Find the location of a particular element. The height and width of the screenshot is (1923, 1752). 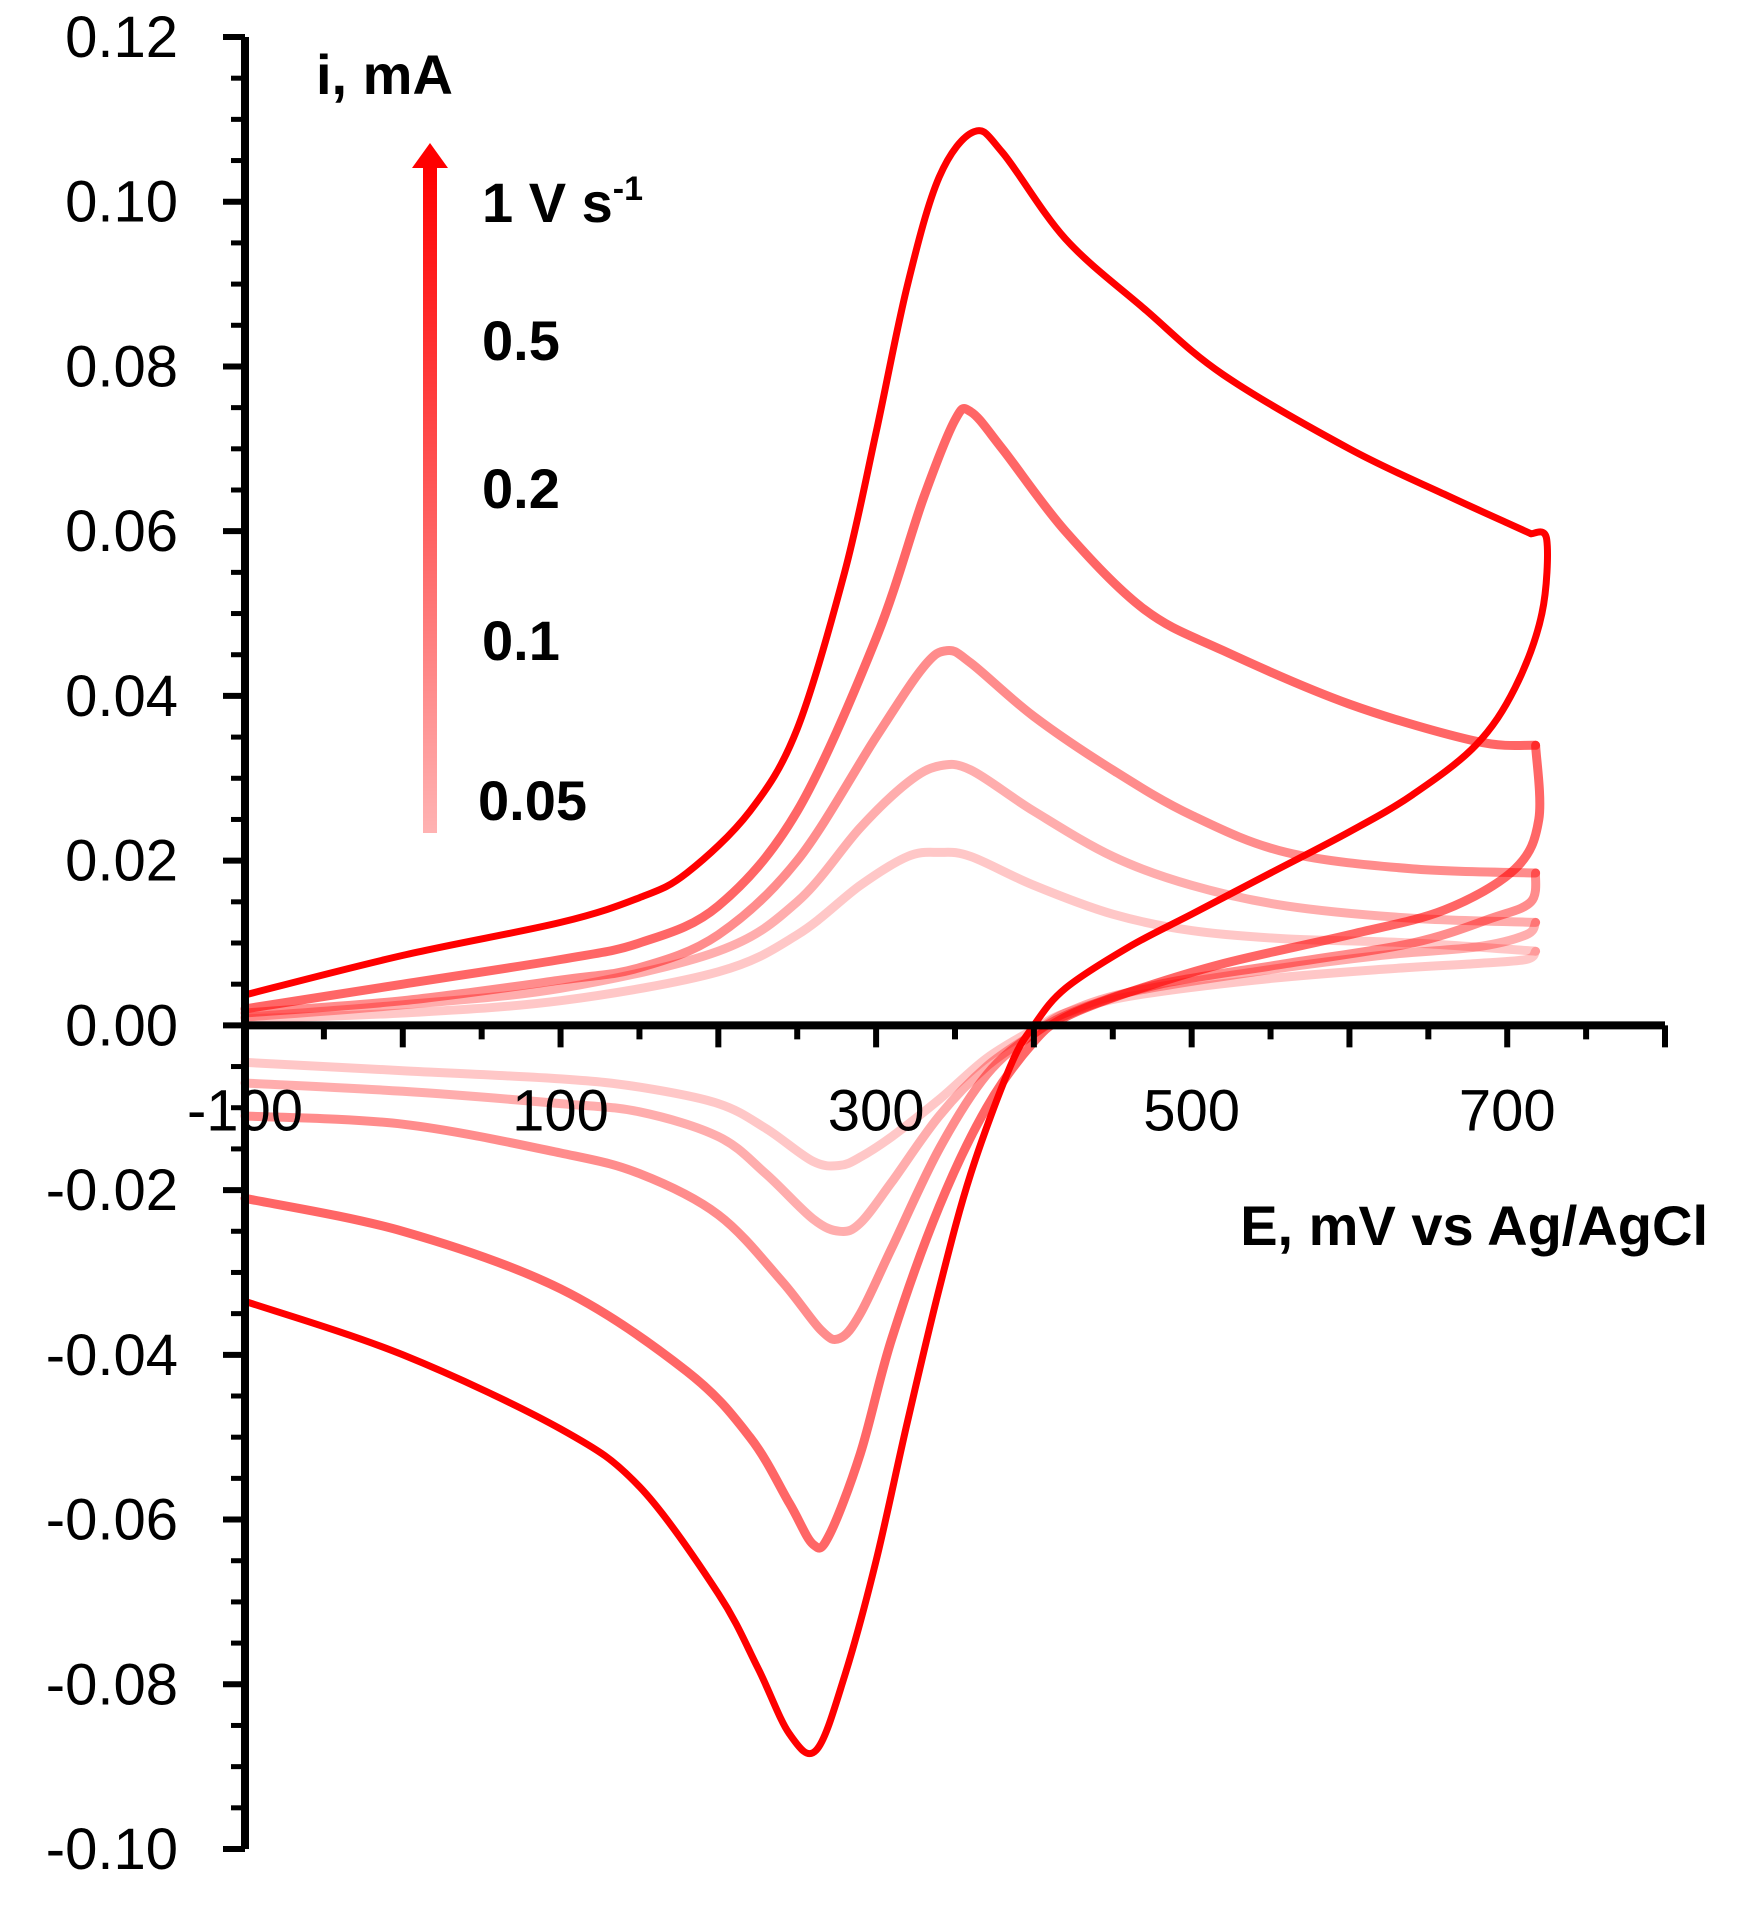

x-tick-label: 700 is located at coordinates (1507, 1110).